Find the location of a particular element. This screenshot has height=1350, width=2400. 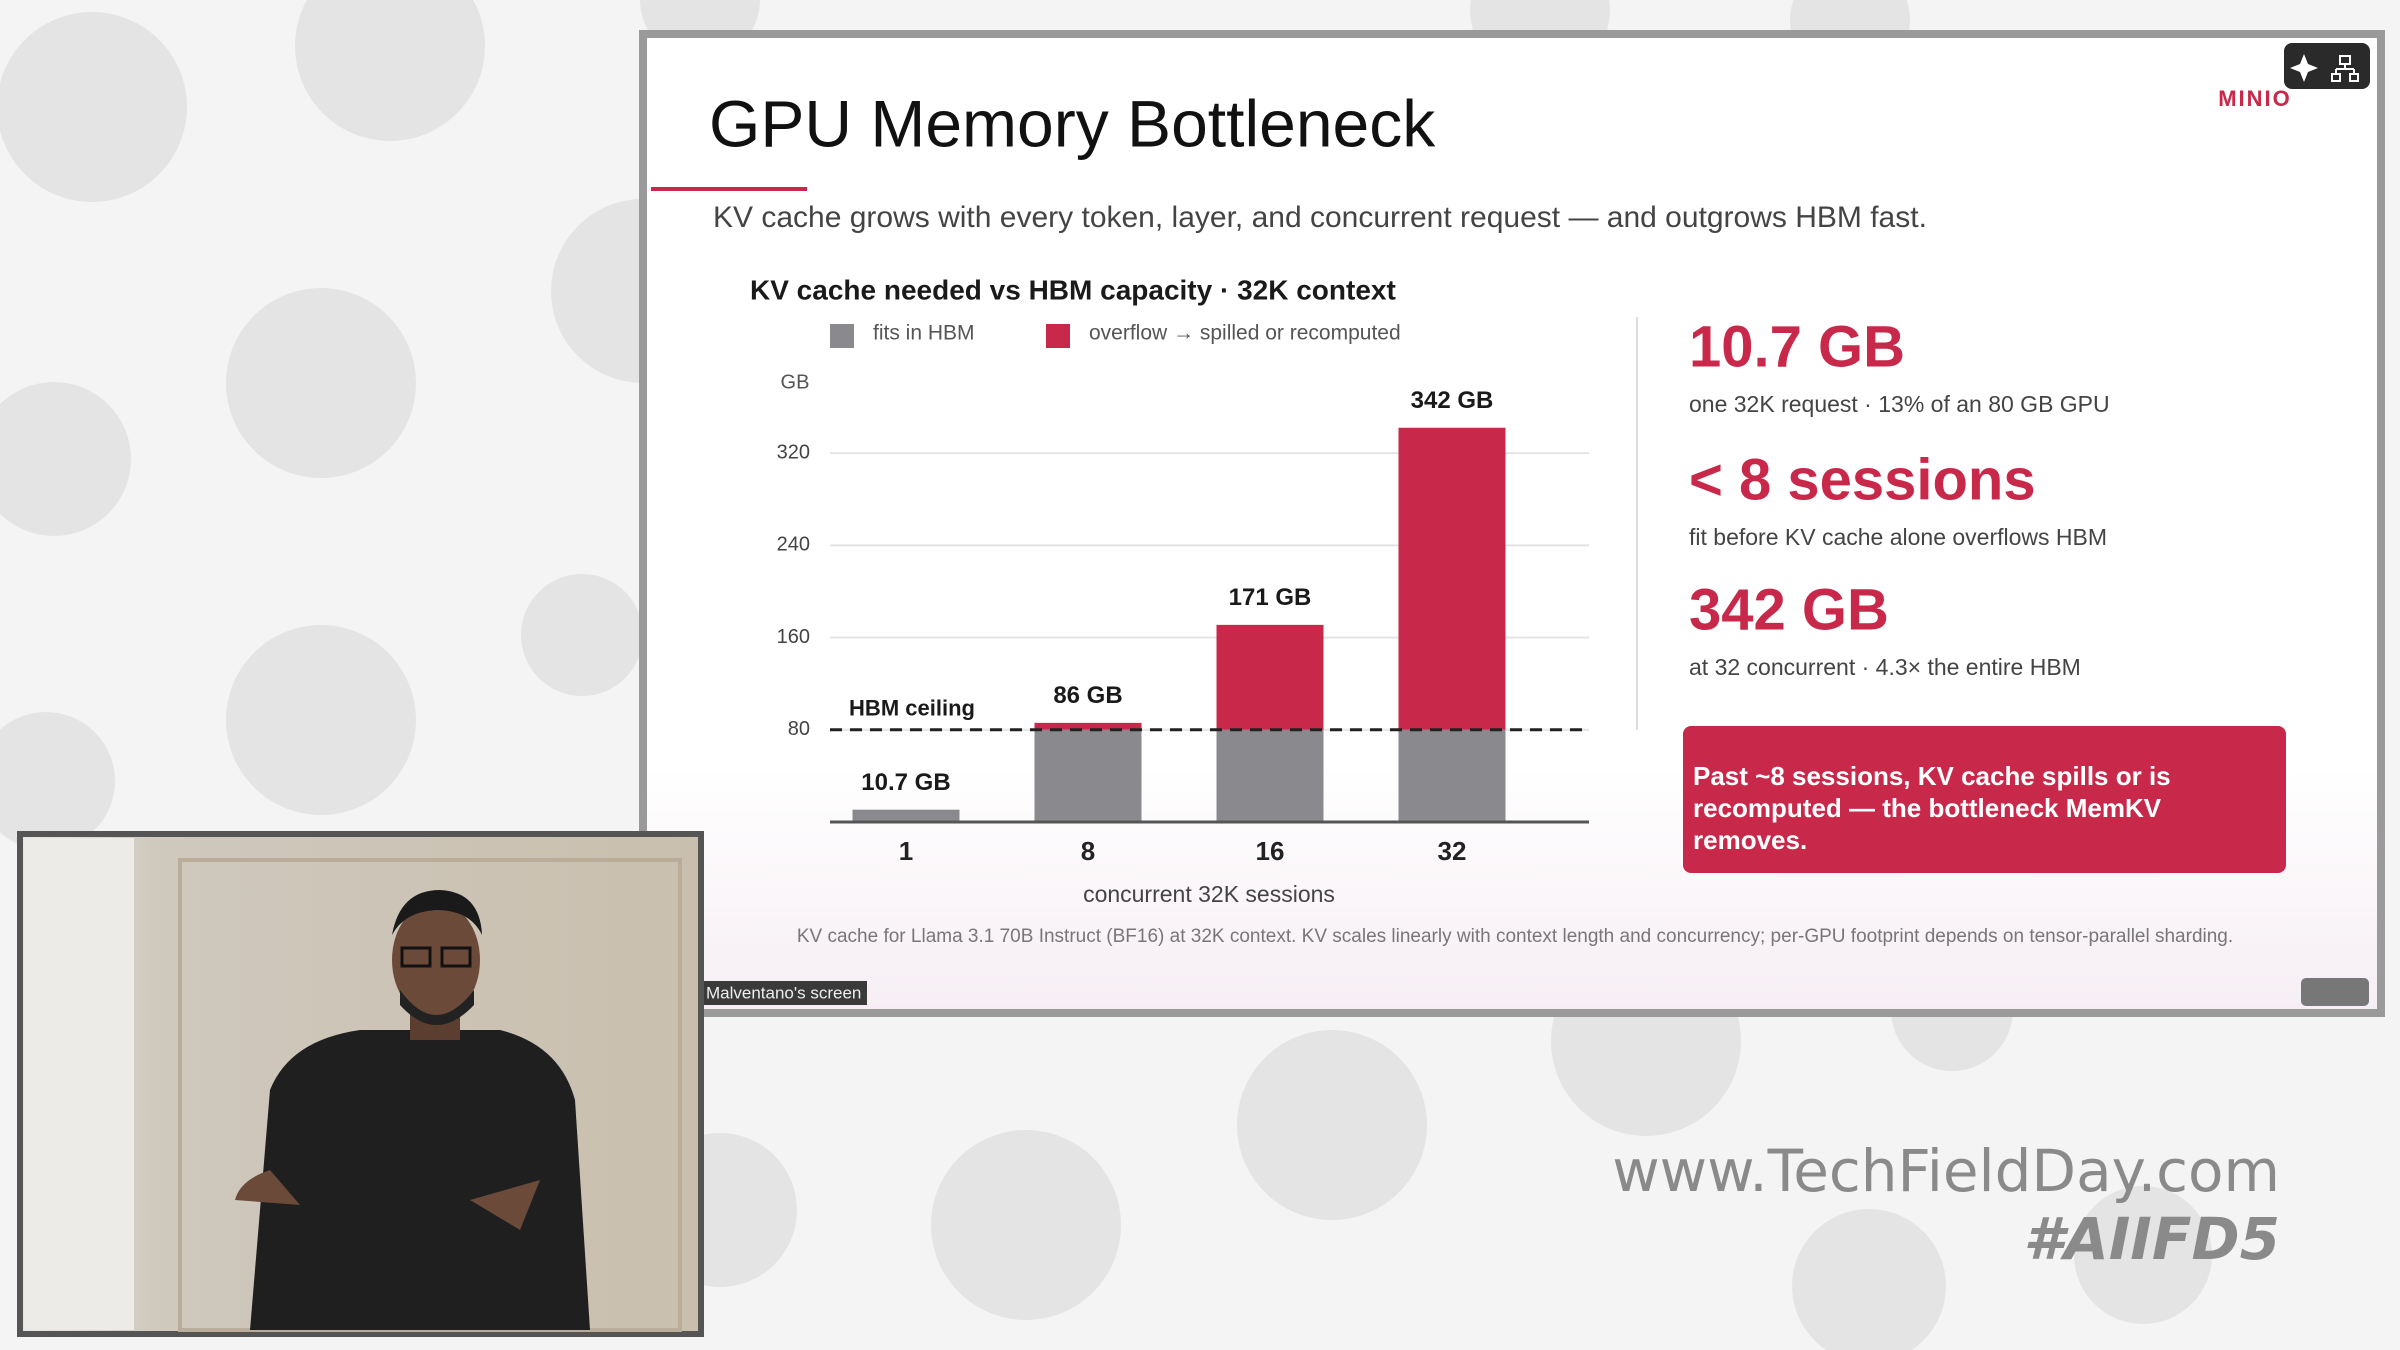

y-tick-label: 160 is located at coordinates (793, 637).